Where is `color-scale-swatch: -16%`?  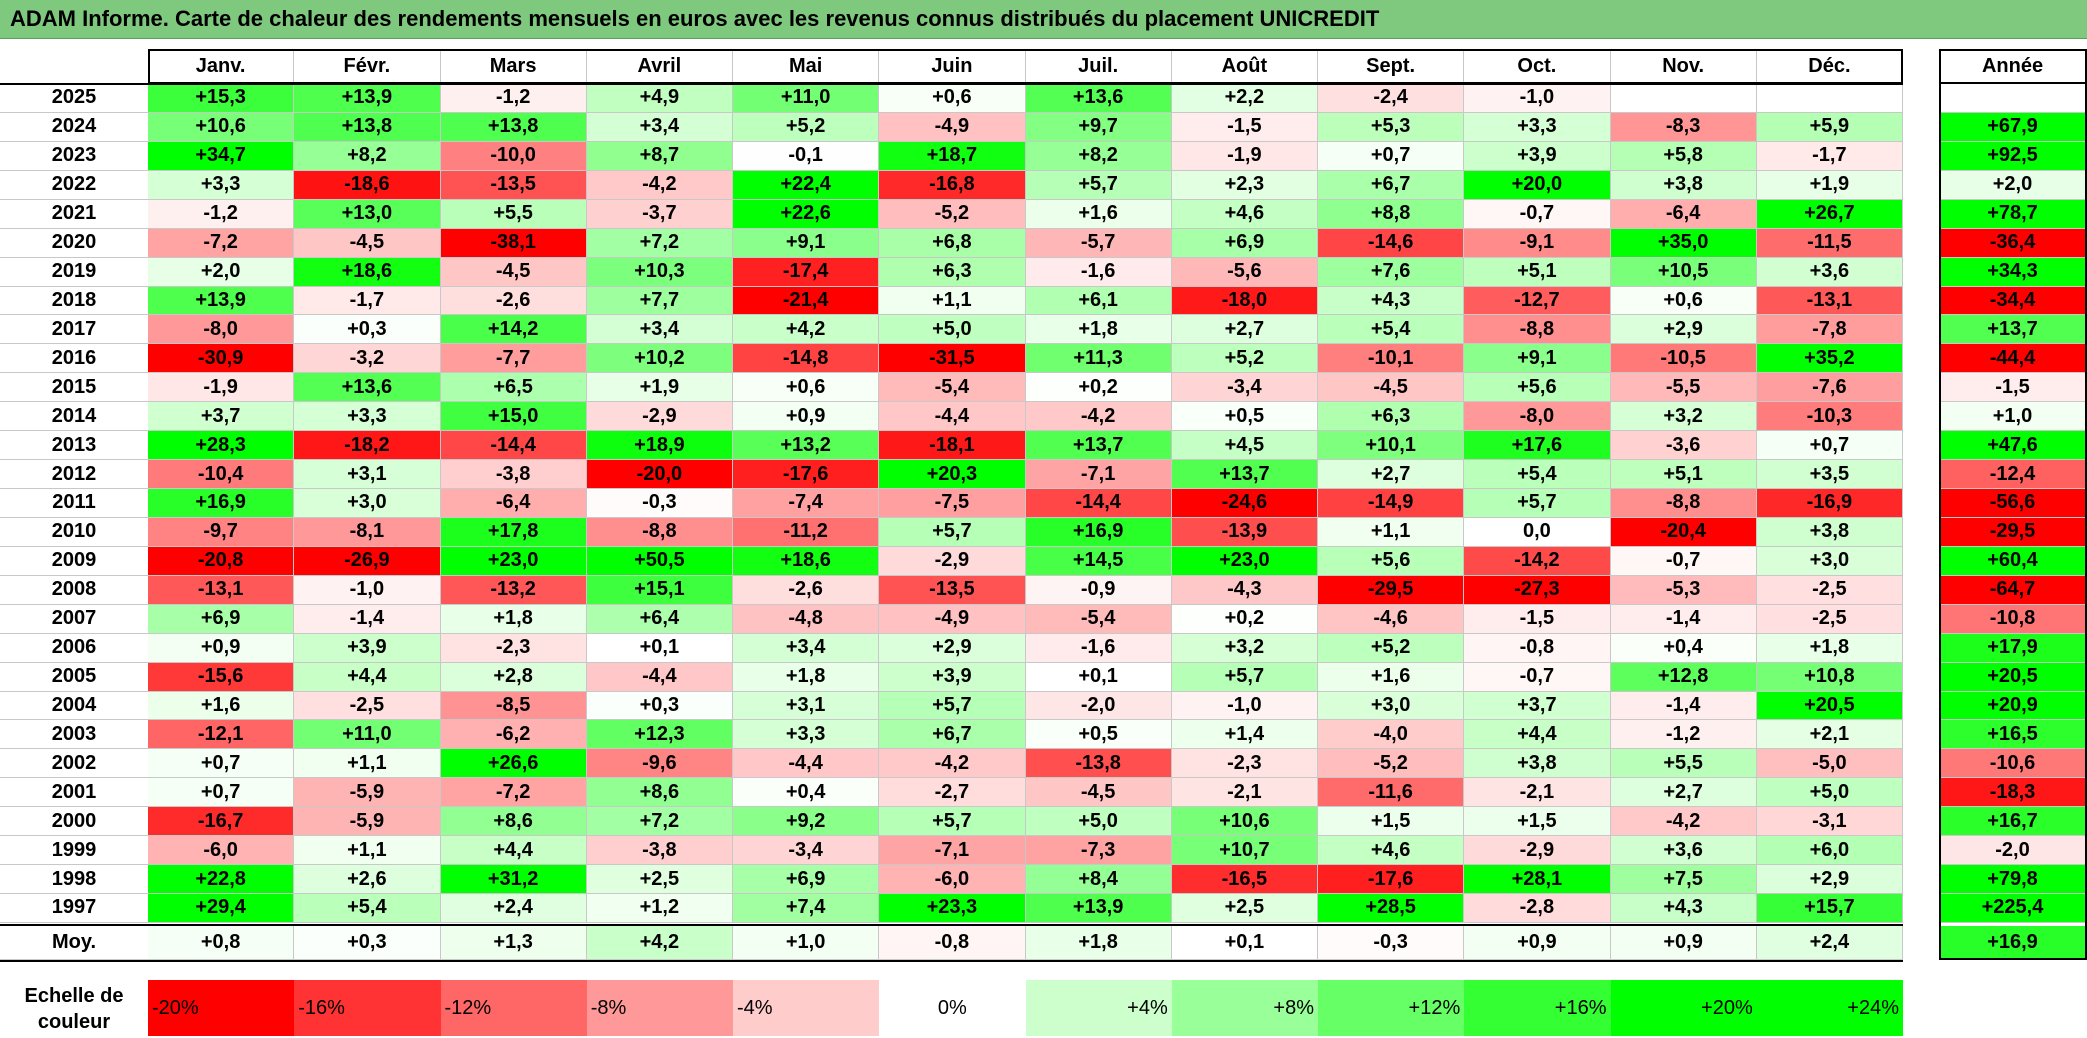 color-scale-swatch: -16% is located at coordinates (367, 1008).